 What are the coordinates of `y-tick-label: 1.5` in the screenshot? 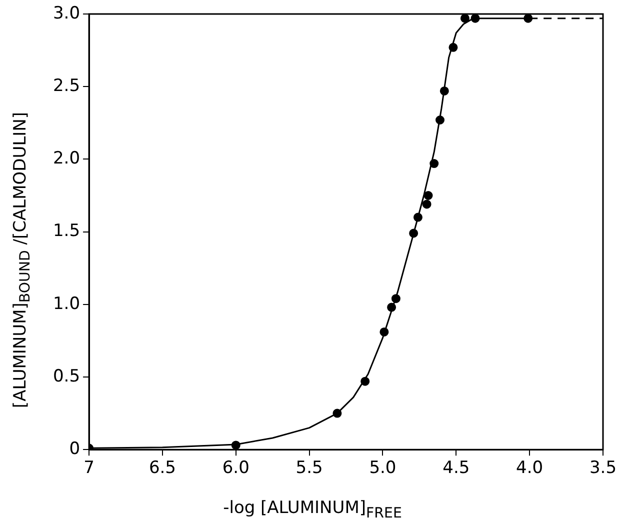 It's located at (66, 231).